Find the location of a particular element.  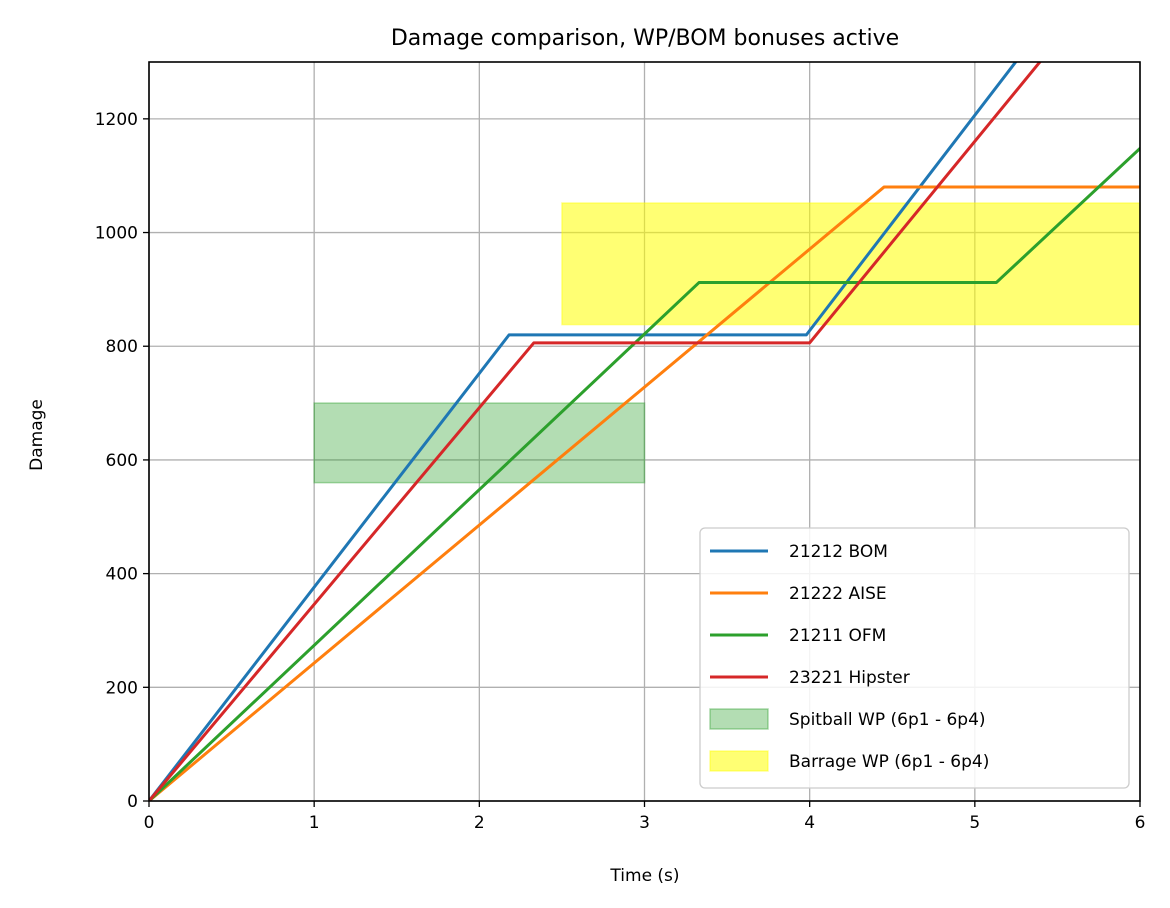

y-tick-label: 0 is located at coordinates (132, 802).